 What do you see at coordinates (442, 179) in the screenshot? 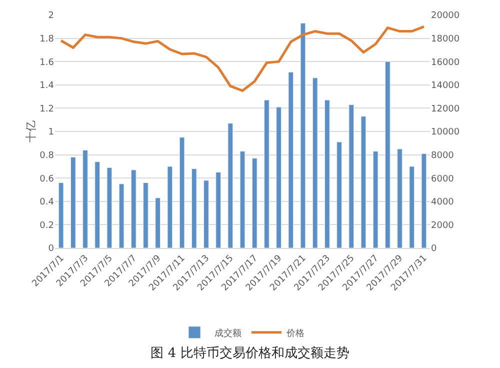
I see `y2-tick-label: 6000` at bounding box center [442, 179].